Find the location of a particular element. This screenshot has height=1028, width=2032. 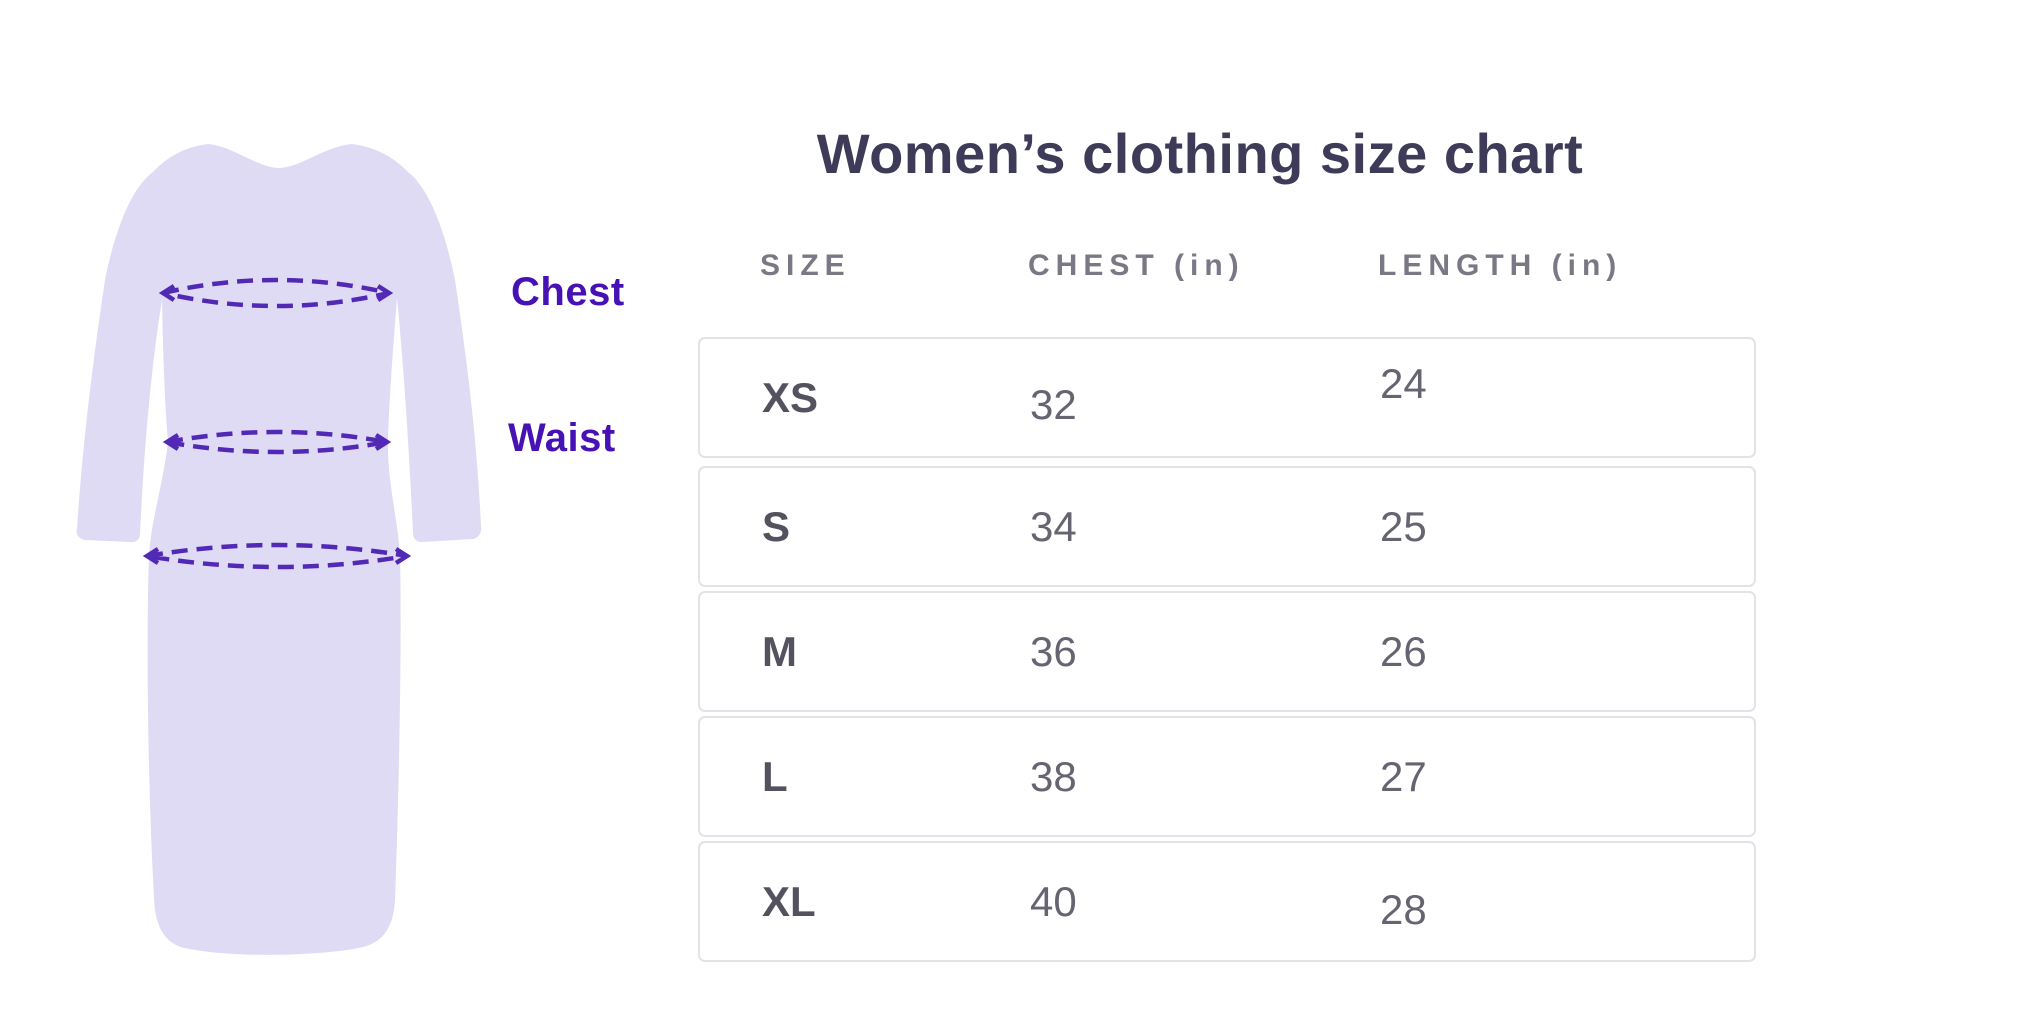

size-value: XS is located at coordinates (790, 397).